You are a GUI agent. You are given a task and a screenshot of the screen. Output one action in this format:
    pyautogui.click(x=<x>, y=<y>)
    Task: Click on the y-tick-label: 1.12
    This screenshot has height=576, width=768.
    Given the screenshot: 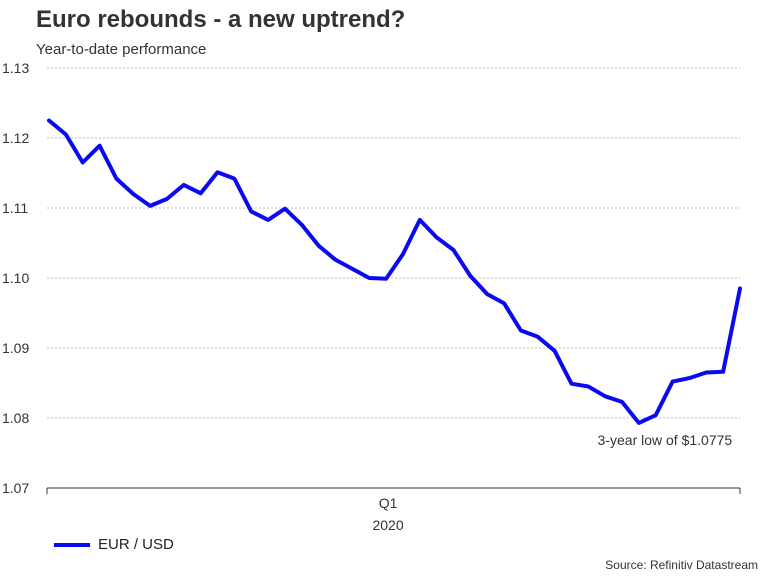 What is the action you would take?
    pyautogui.click(x=15, y=138)
    